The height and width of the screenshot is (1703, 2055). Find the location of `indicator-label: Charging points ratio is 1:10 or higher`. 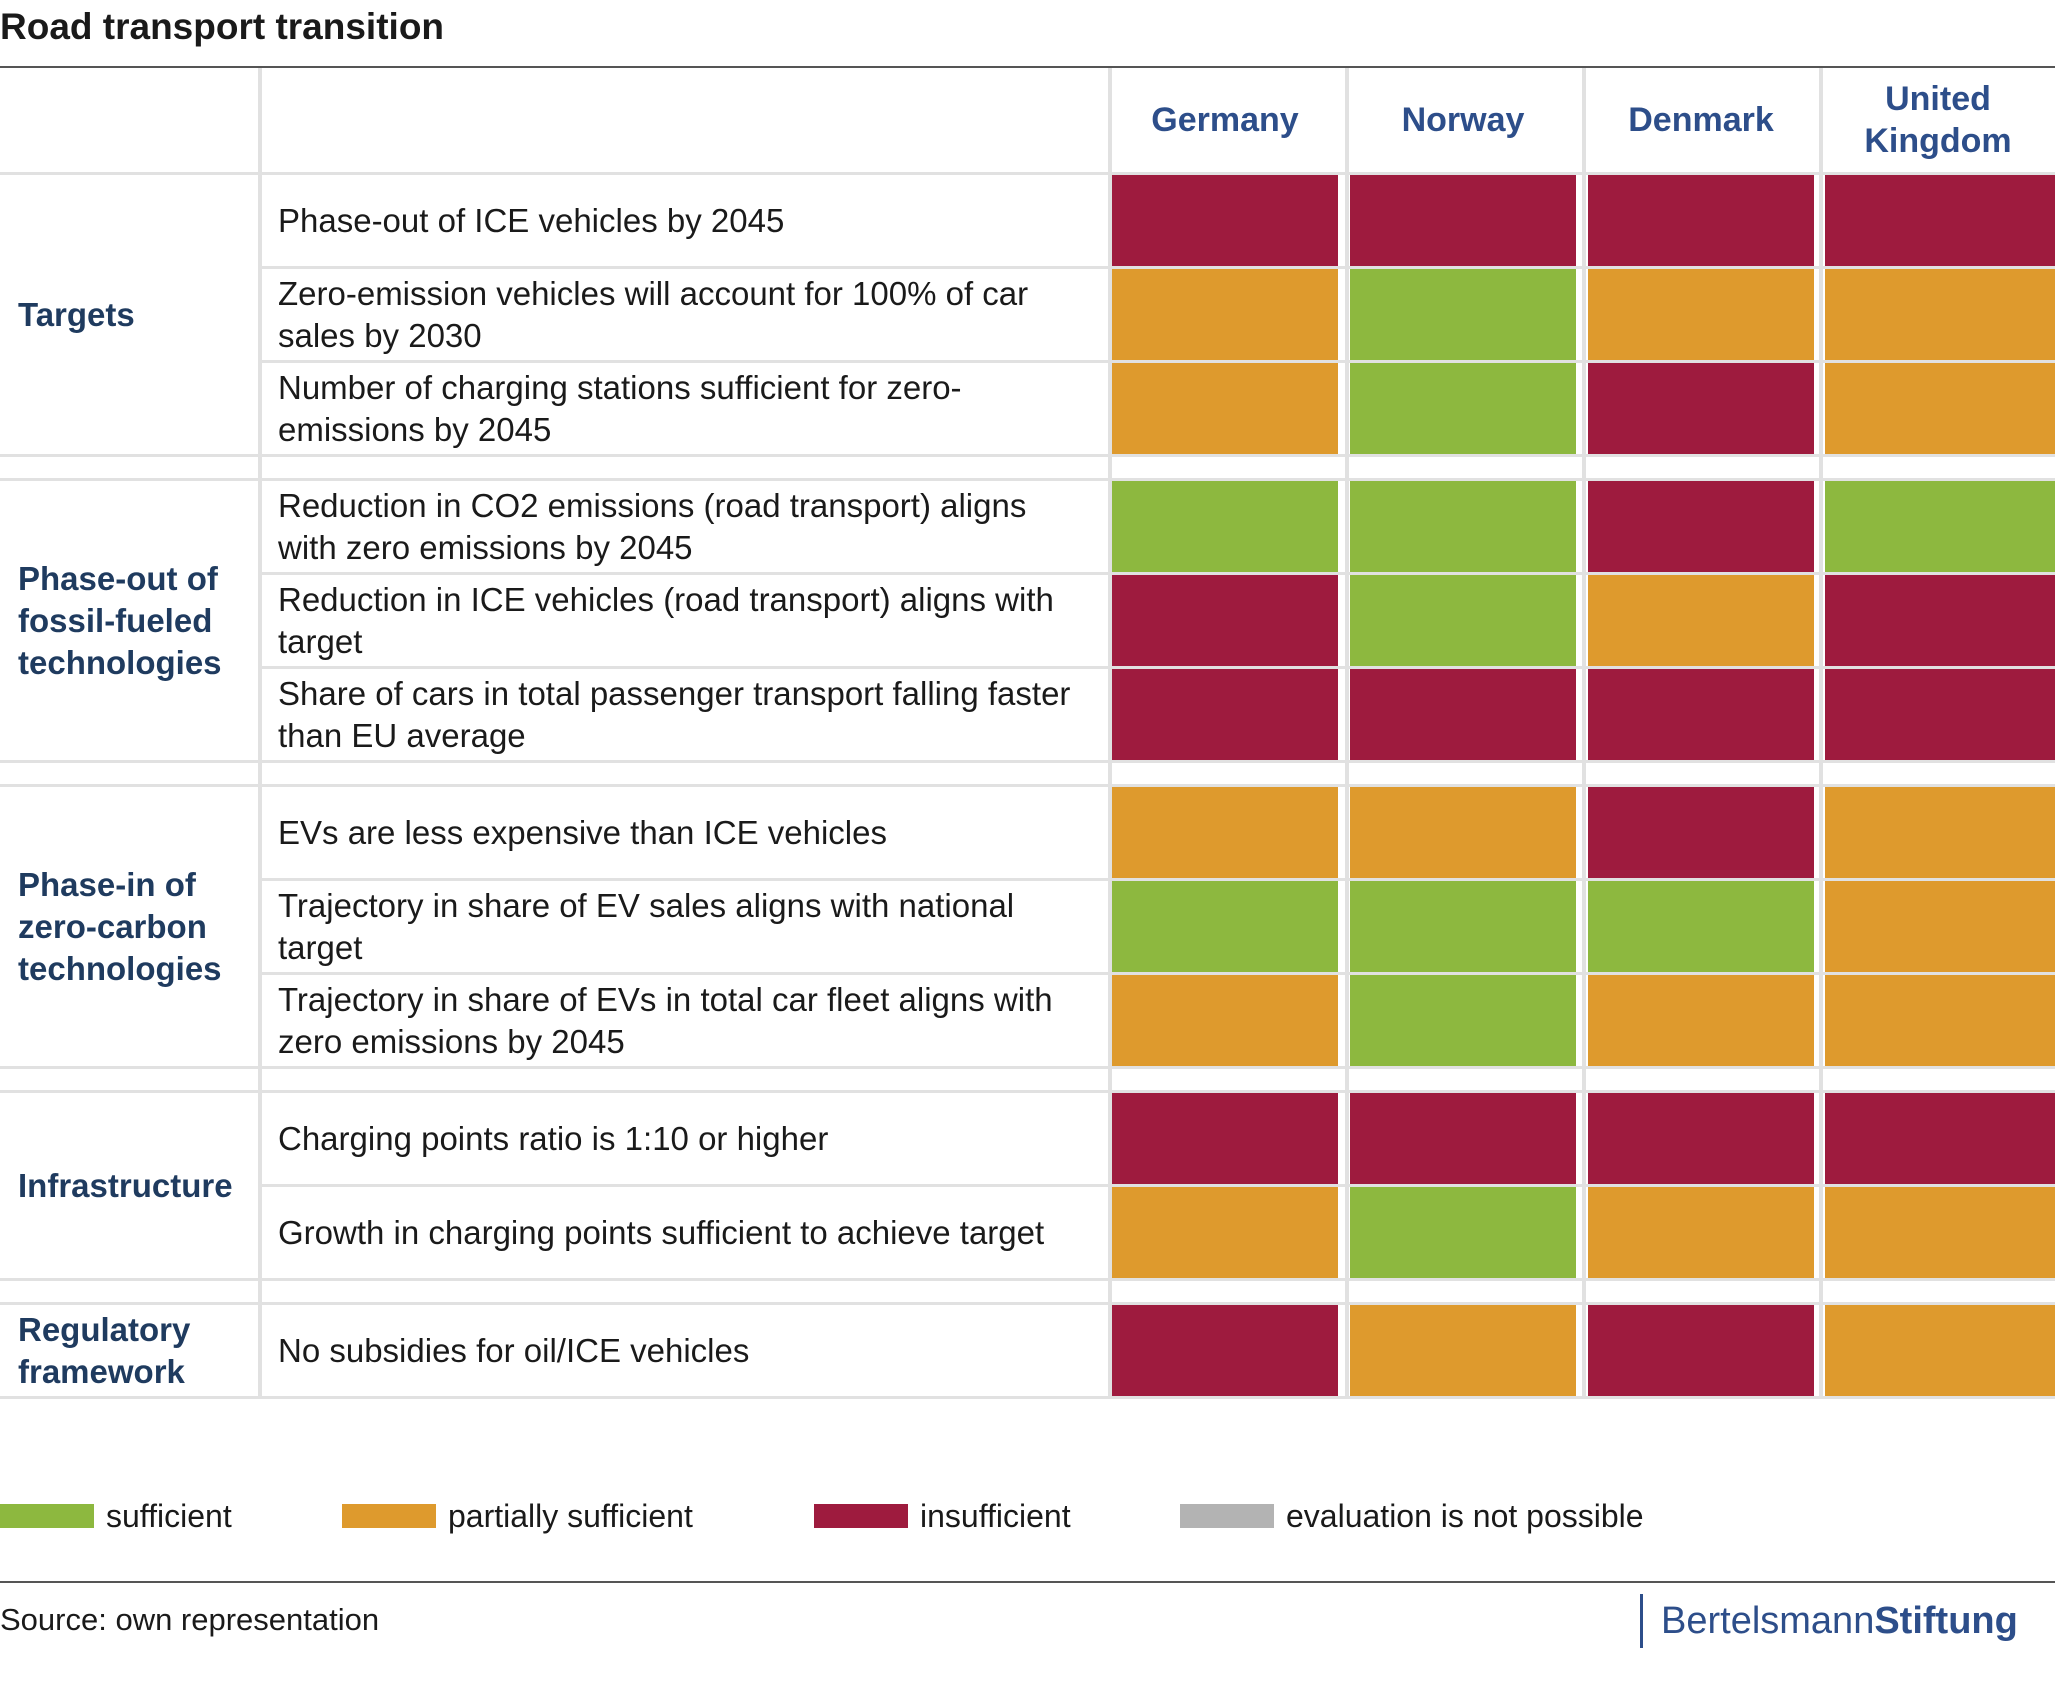

indicator-label: Charging points ratio is 1:10 or higher is located at coordinates (553, 1138).